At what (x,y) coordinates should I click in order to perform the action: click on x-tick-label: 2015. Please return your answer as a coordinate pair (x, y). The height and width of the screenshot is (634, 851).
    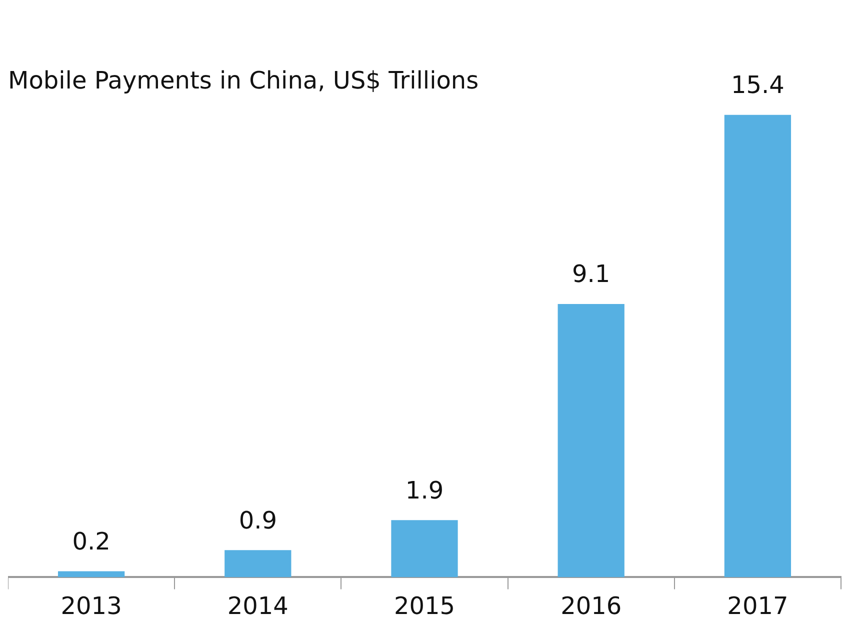
    Looking at the image, I should click on (425, 606).